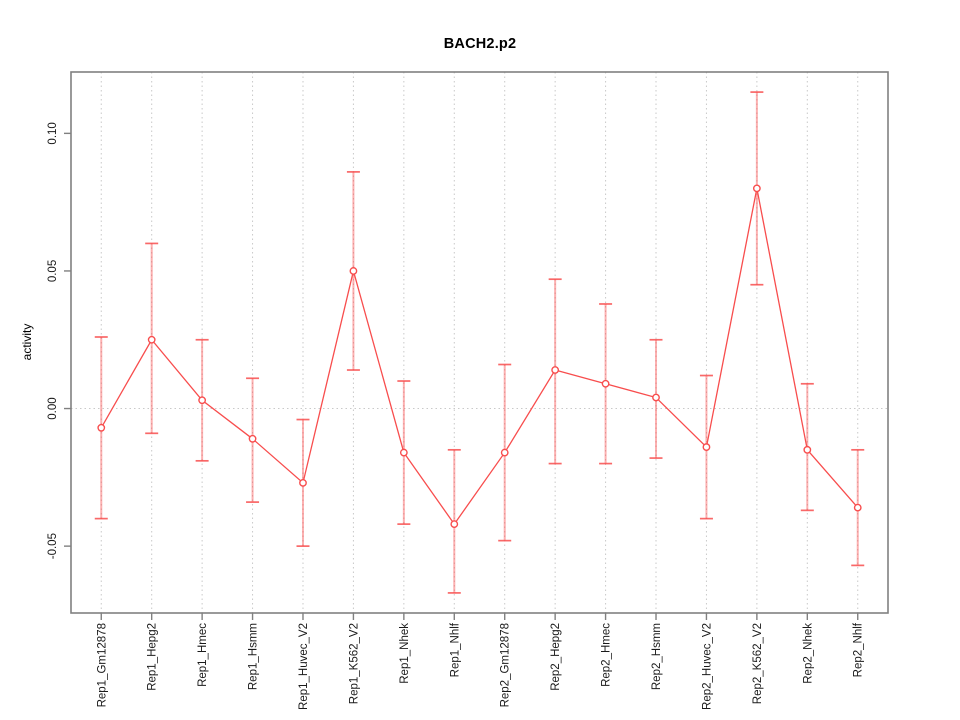 The width and height of the screenshot is (960, 720). What do you see at coordinates (53, 133) in the screenshot?
I see `y-tick-label: 0.10` at bounding box center [53, 133].